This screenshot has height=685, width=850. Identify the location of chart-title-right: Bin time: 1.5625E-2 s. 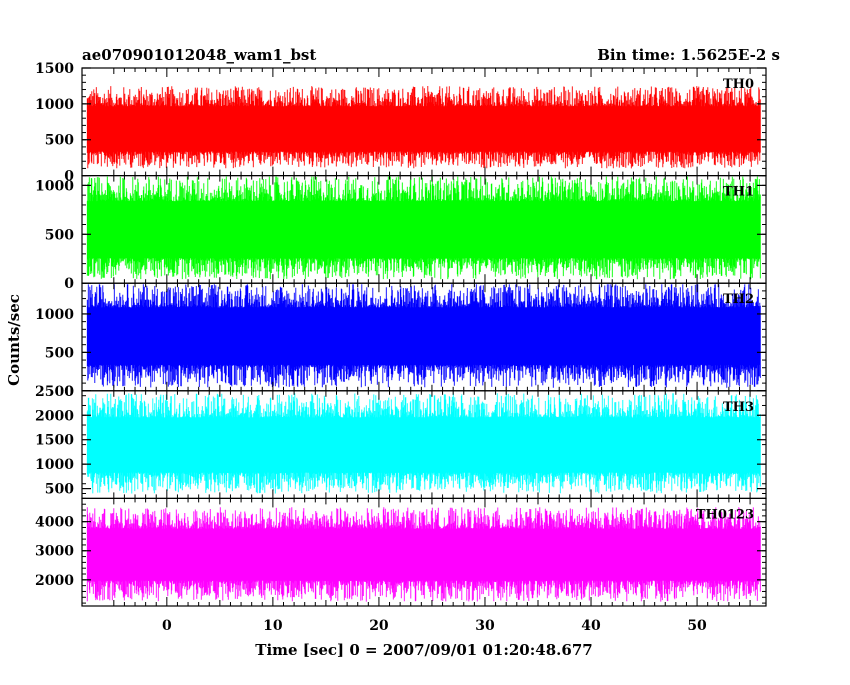
(688, 55).